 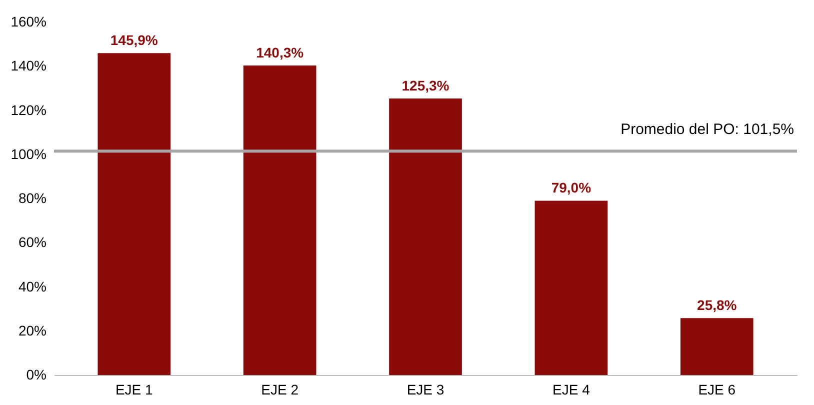 I want to click on y-tick-label: 0%, so click(x=36, y=374).